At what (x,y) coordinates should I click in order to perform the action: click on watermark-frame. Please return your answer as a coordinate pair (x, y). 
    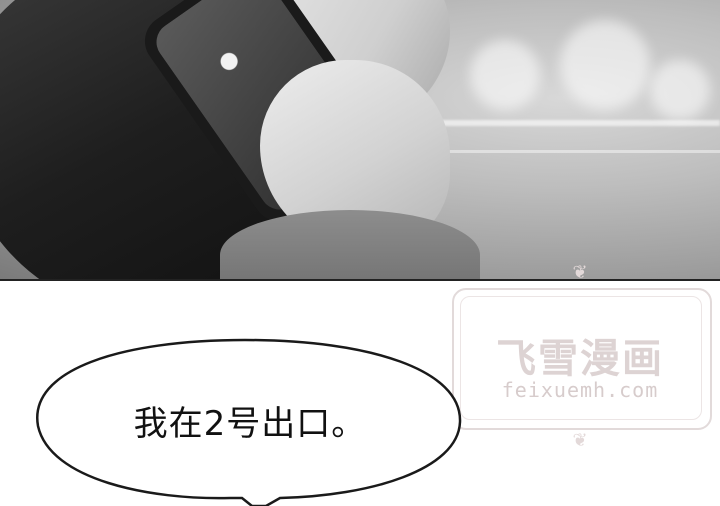
    Looking at the image, I should click on (582, 359).